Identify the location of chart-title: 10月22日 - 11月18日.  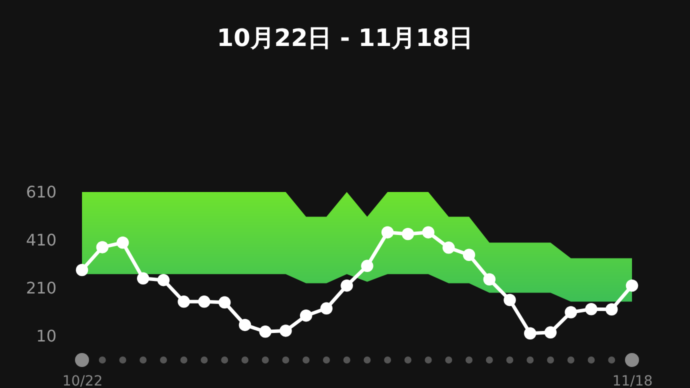
(345, 38).